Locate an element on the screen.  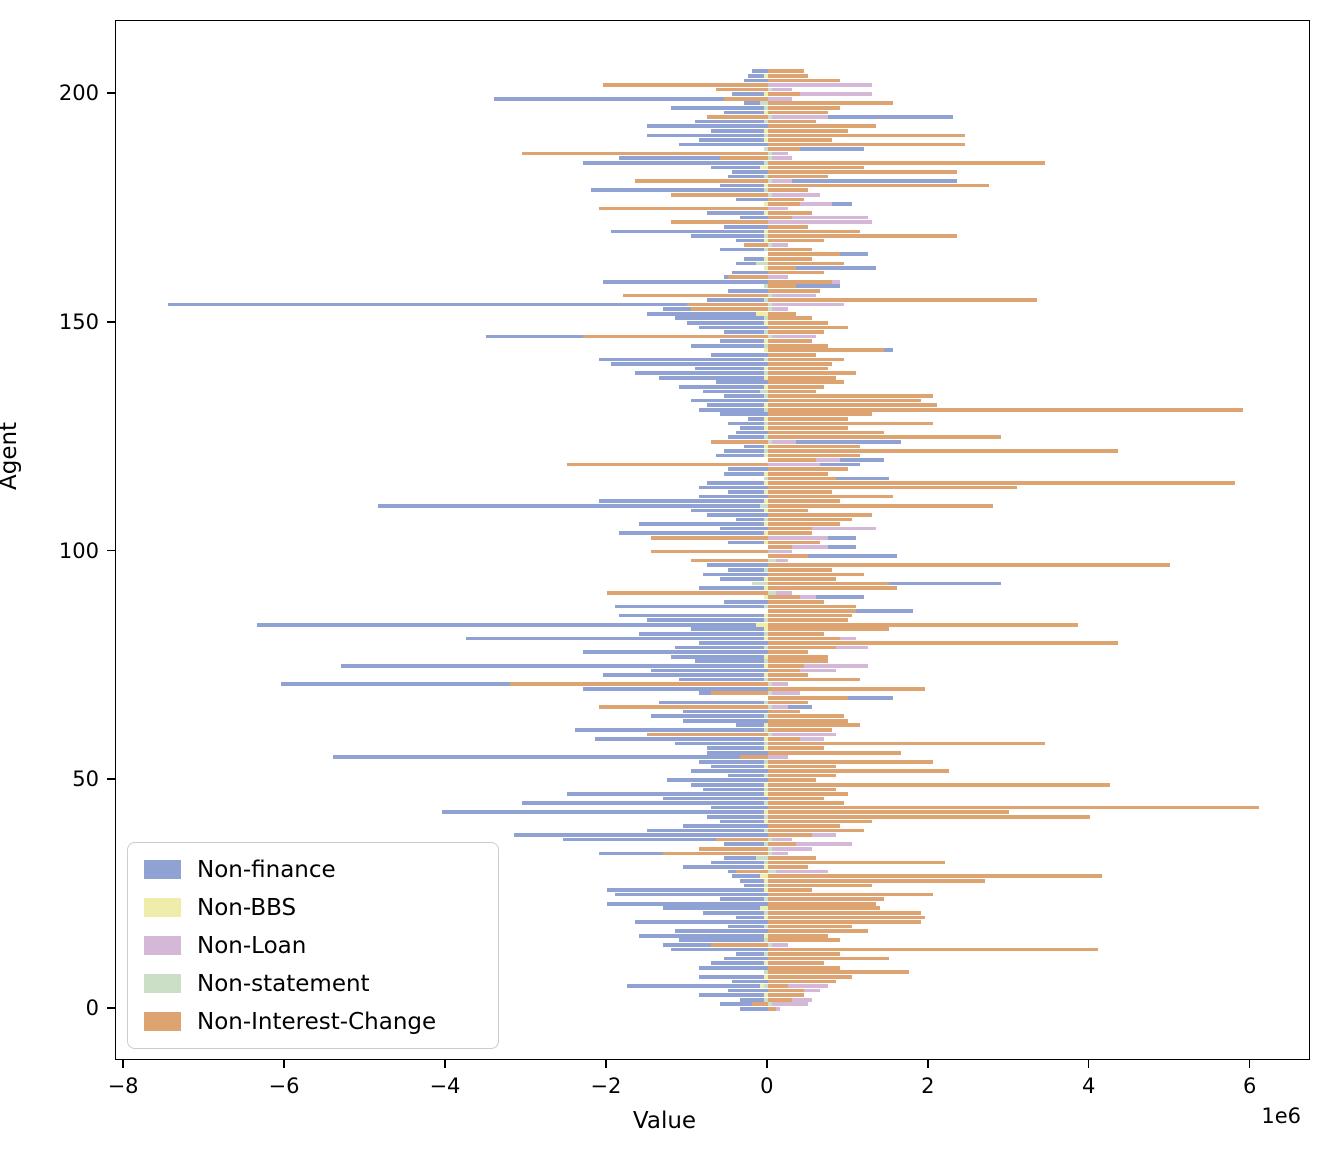
legend-item-non-interest-change: Non-Interest-Change is located at coordinates (313, 1021).